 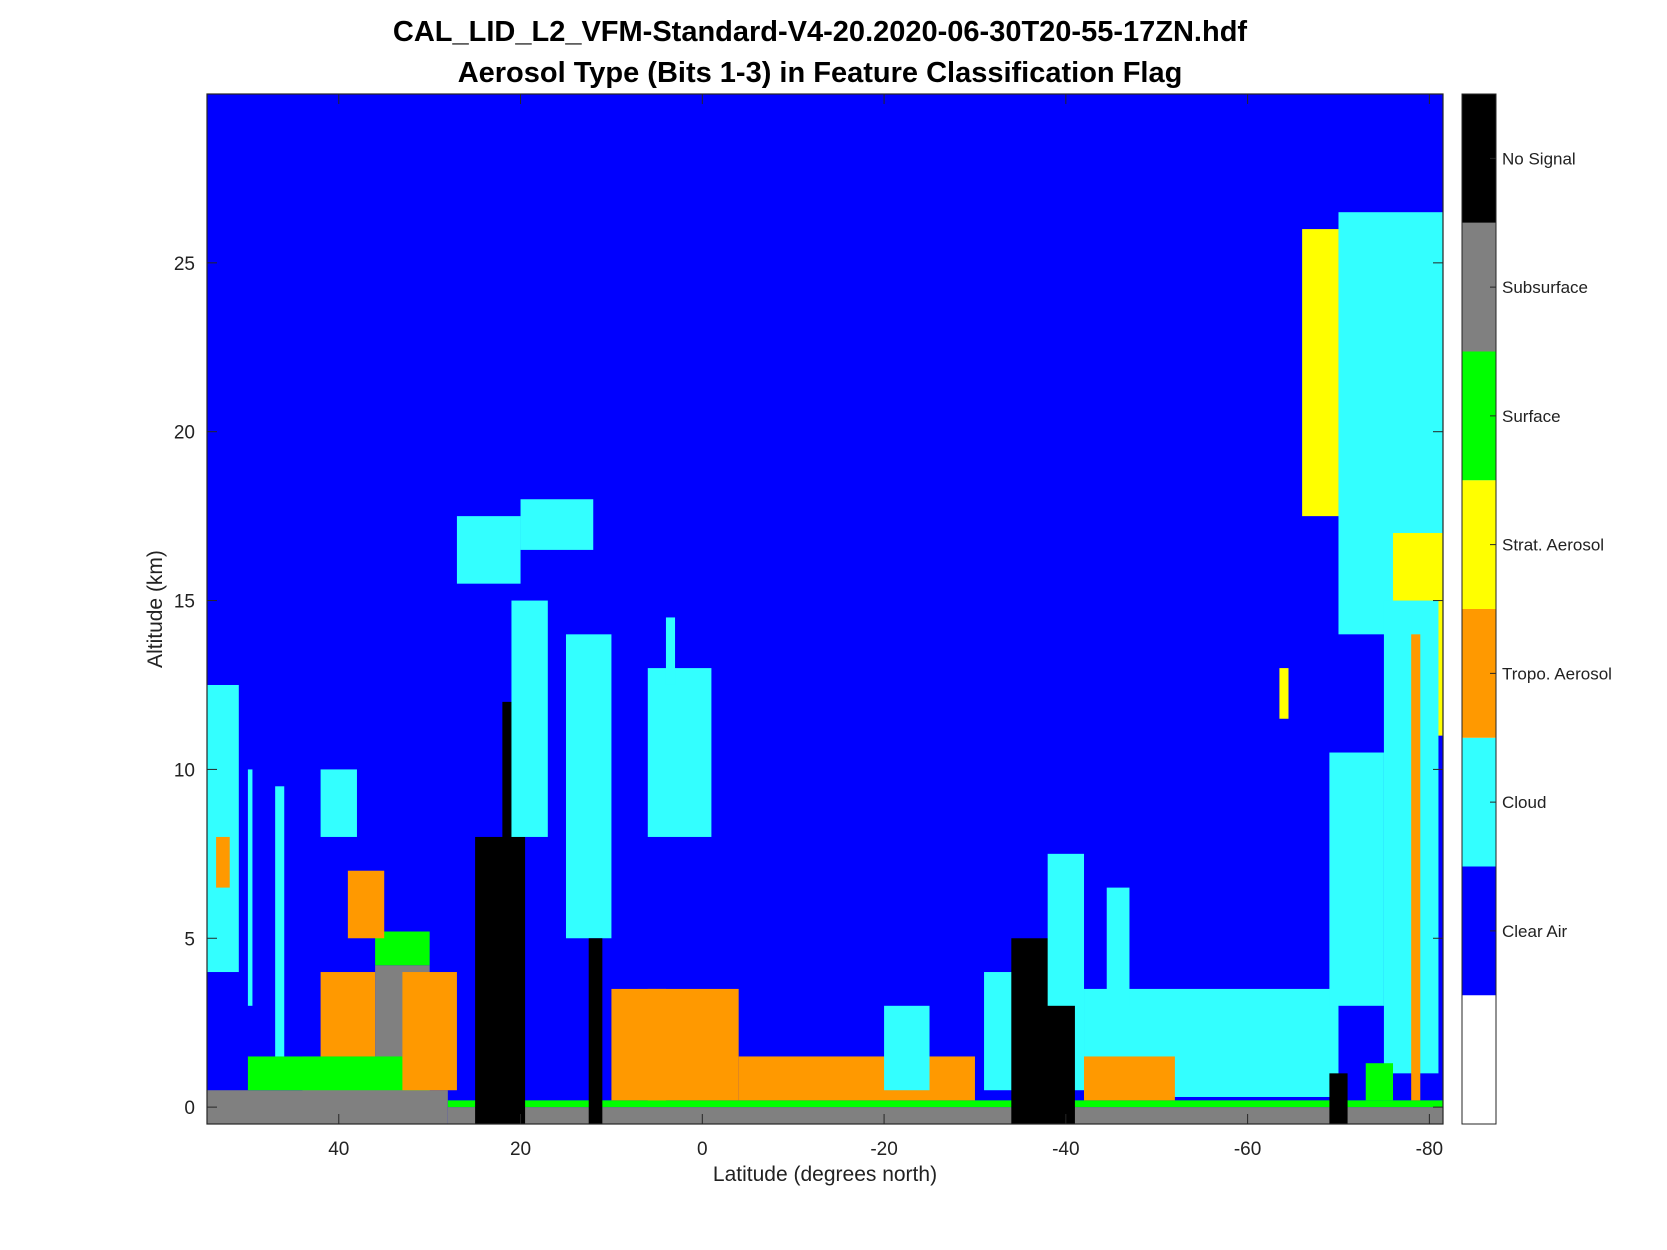 What do you see at coordinates (1479, 609) in the screenshot?
I see `colorbar-frame` at bounding box center [1479, 609].